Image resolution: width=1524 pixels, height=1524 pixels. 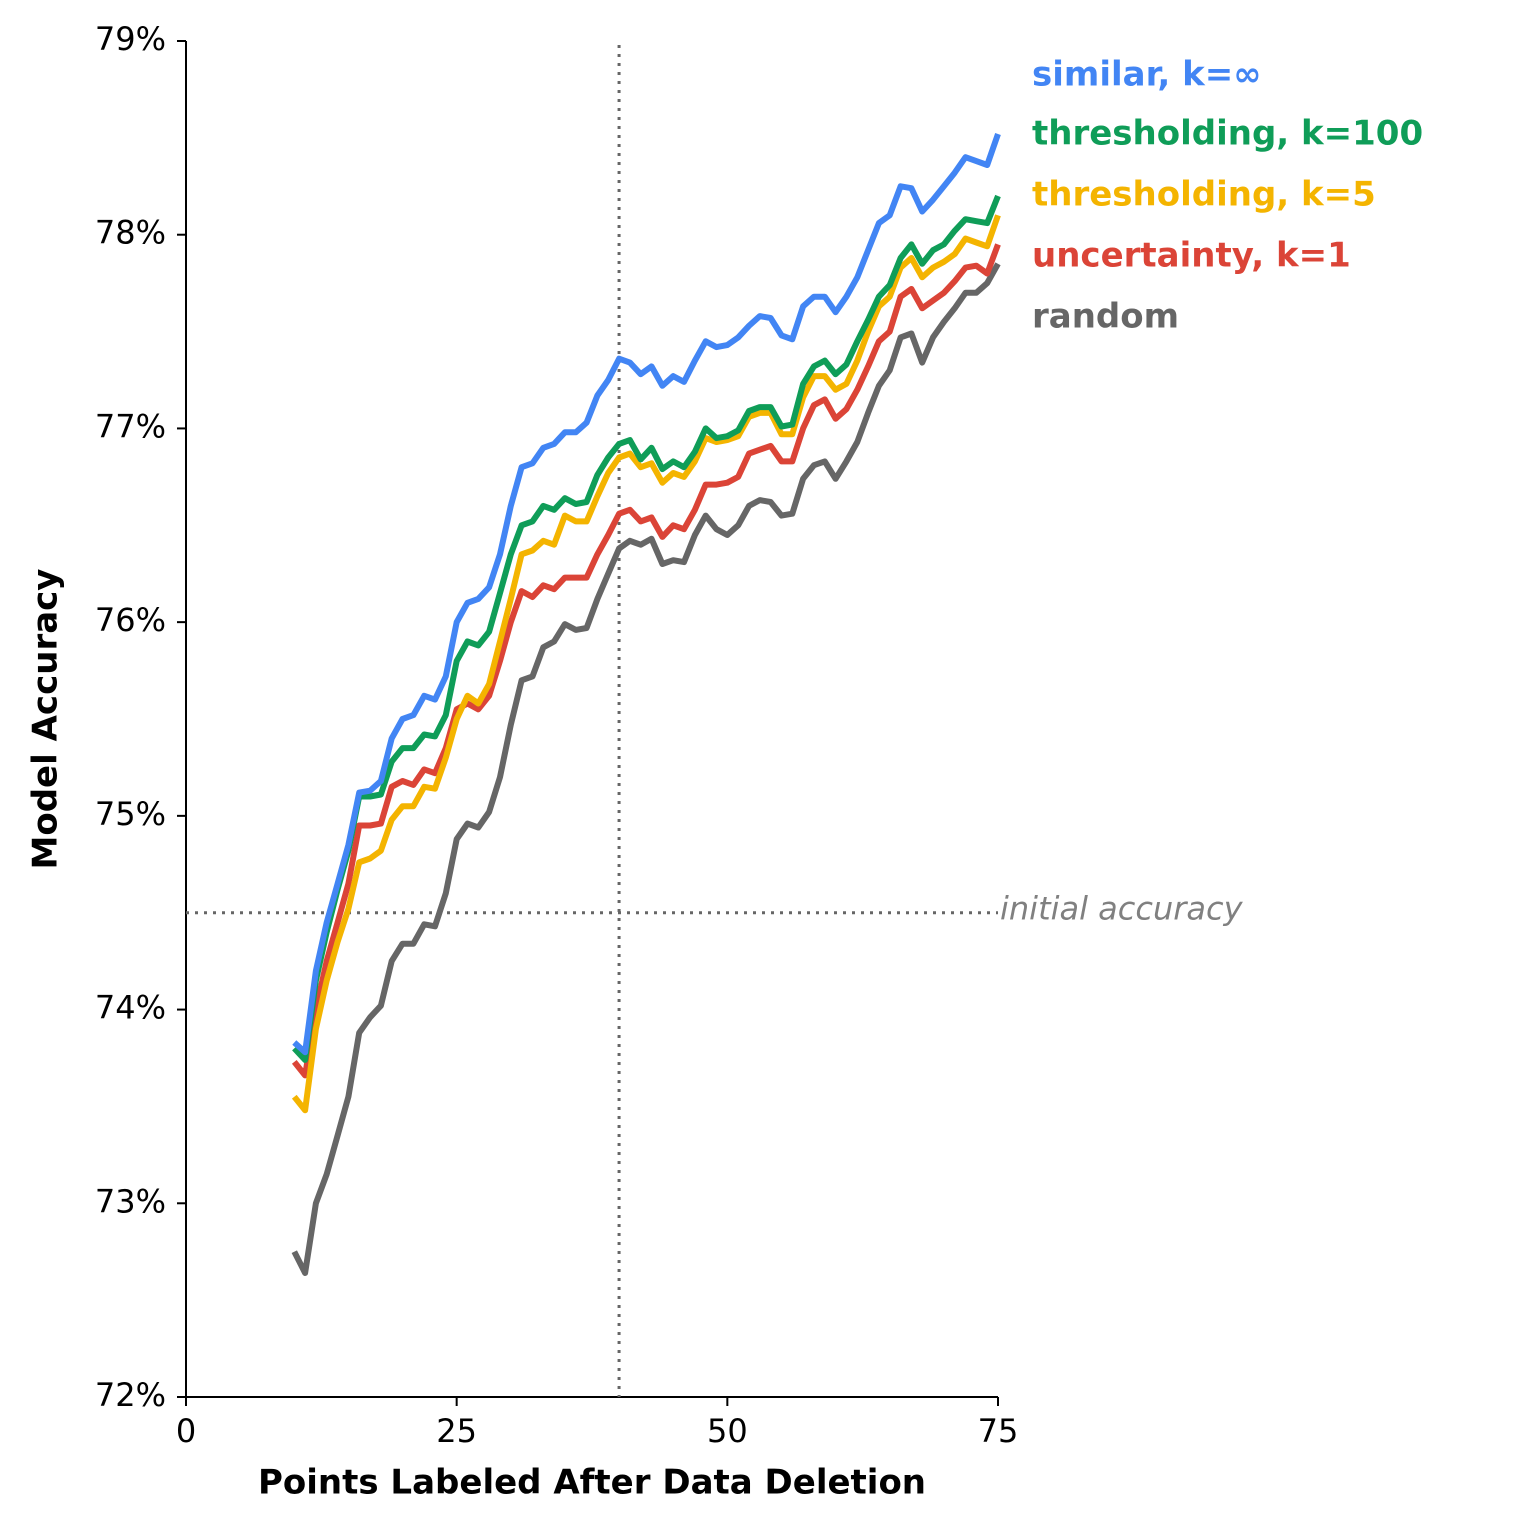 What do you see at coordinates (1204, 195) in the screenshot?
I see `legend-label: thresholding, k=5` at bounding box center [1204, 195].